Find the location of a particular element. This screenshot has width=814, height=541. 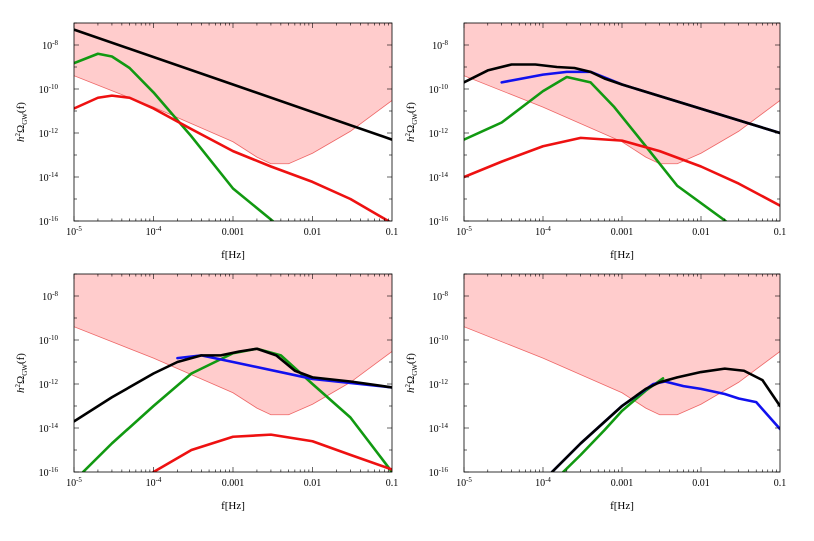

y-label-sub: GW is located at coordinates (415, 119).